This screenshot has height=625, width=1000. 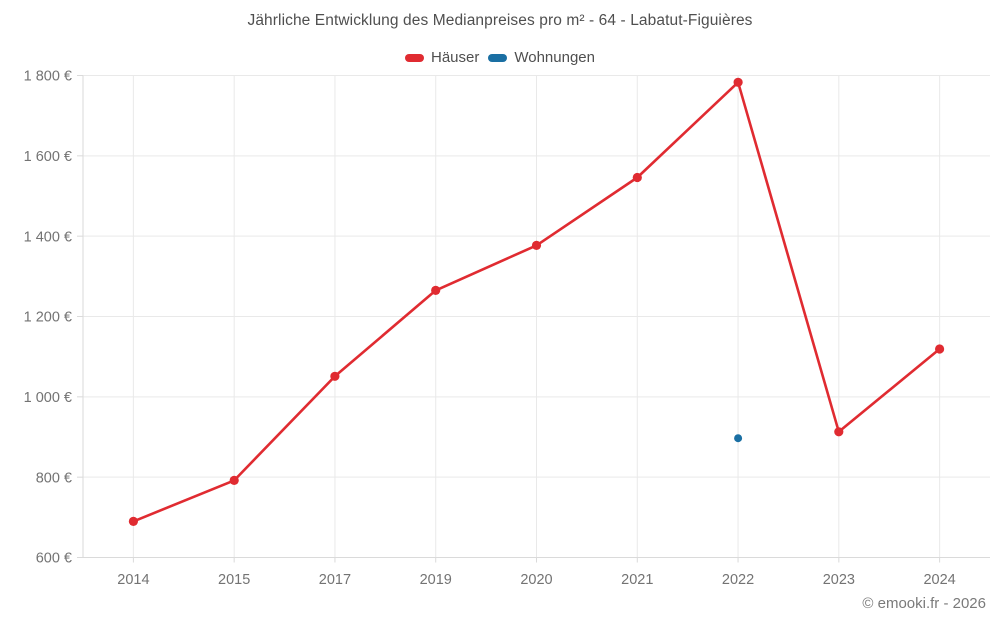 What do you see at coordinates (234, 580) in the screenshot?
I see `x-tick-label: 2015` at bounding box center [234, 580].